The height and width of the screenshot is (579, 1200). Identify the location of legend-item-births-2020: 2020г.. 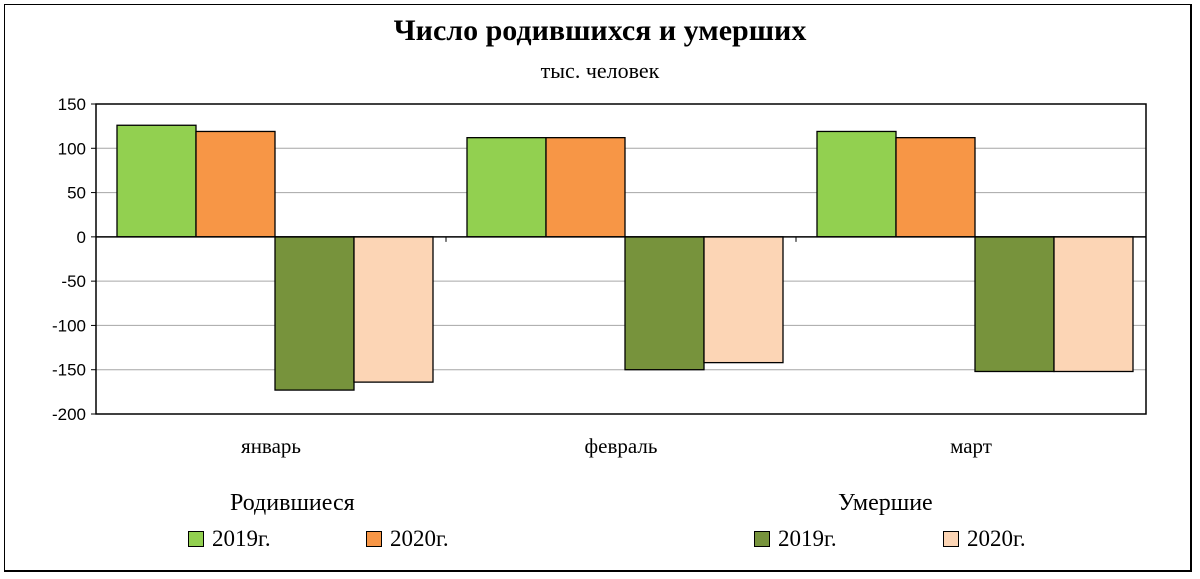
(407, 539).